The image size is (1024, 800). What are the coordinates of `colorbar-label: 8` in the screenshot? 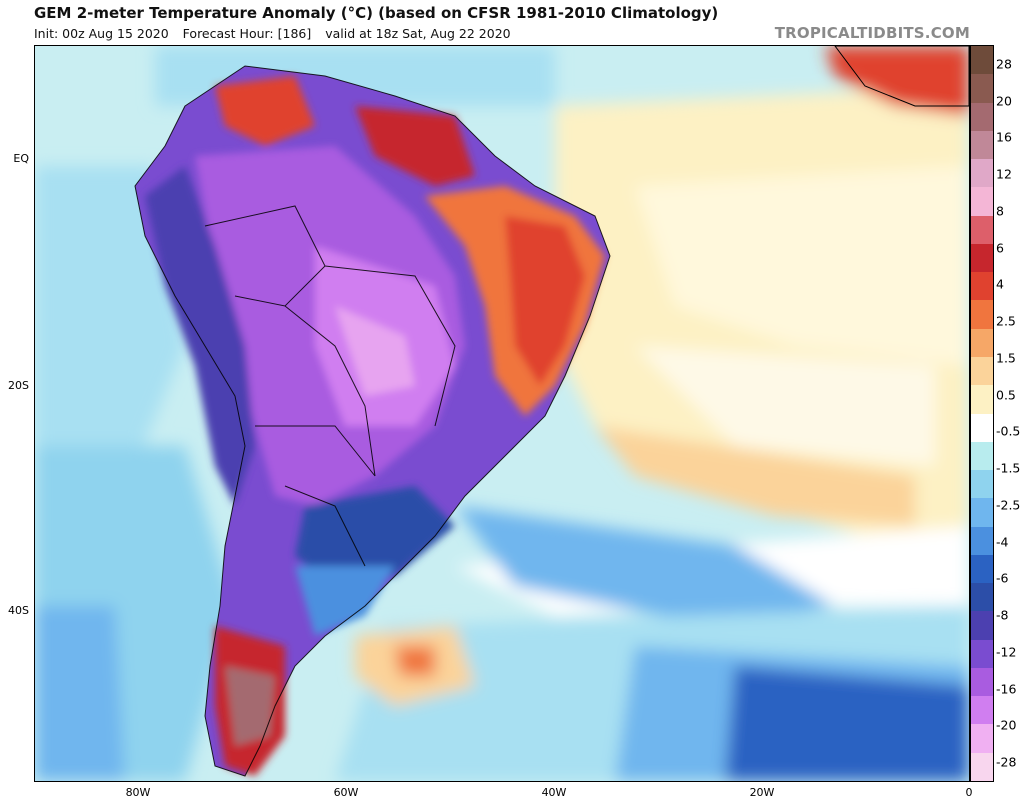 It's located at (1000, 211).